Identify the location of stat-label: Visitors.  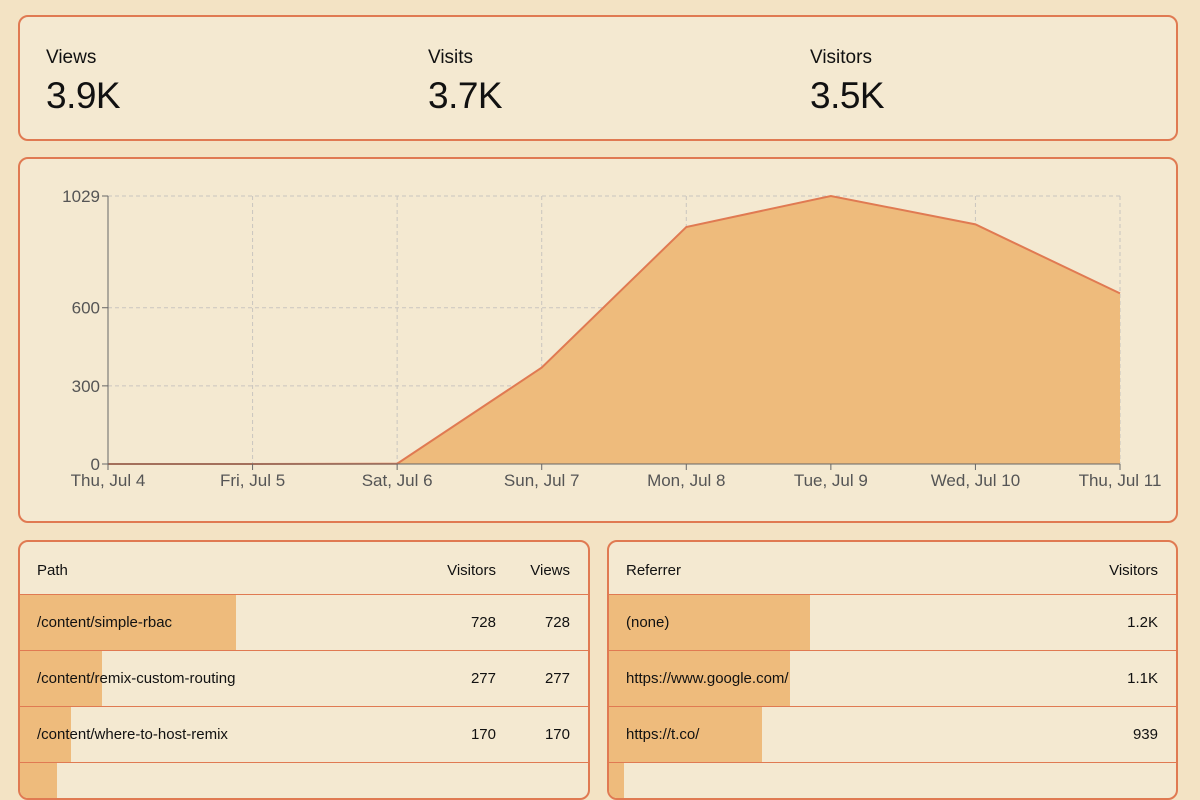
(847, 58).